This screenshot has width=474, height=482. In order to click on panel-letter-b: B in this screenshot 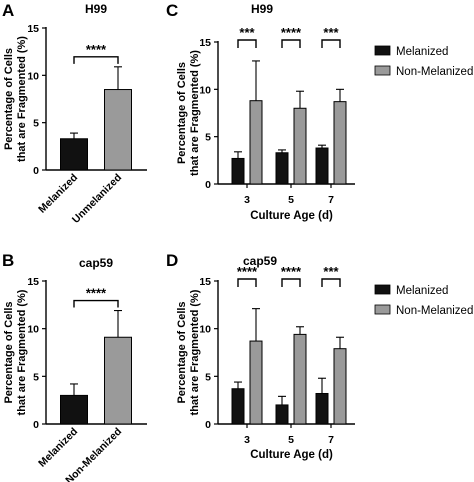, I will do `click(8, 260)`.